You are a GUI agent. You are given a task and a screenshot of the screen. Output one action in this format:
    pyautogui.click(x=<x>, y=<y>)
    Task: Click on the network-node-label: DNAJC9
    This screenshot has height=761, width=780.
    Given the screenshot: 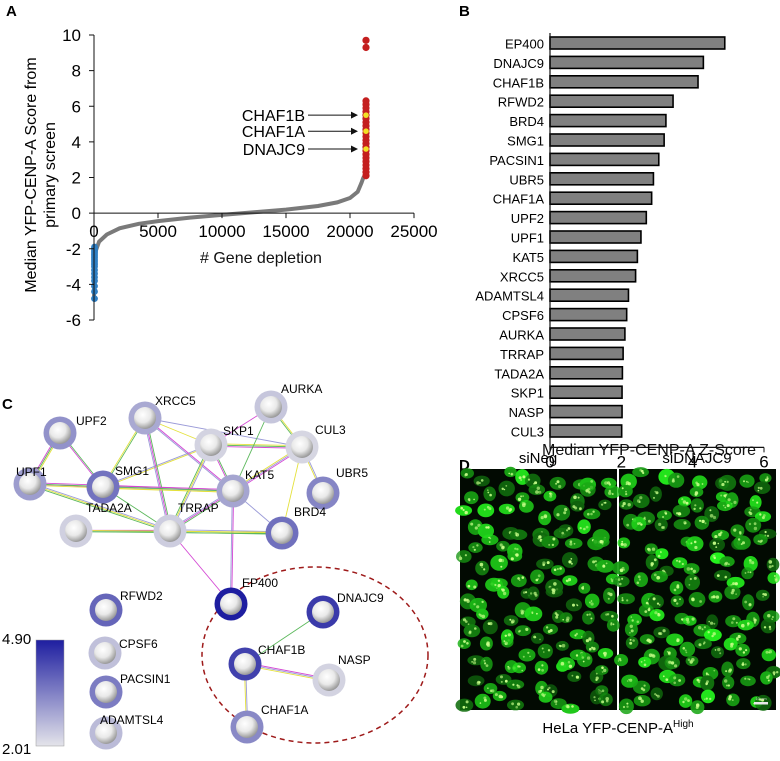 What is the action you would take?
    pyautogui.click(x=360, y=598)
    